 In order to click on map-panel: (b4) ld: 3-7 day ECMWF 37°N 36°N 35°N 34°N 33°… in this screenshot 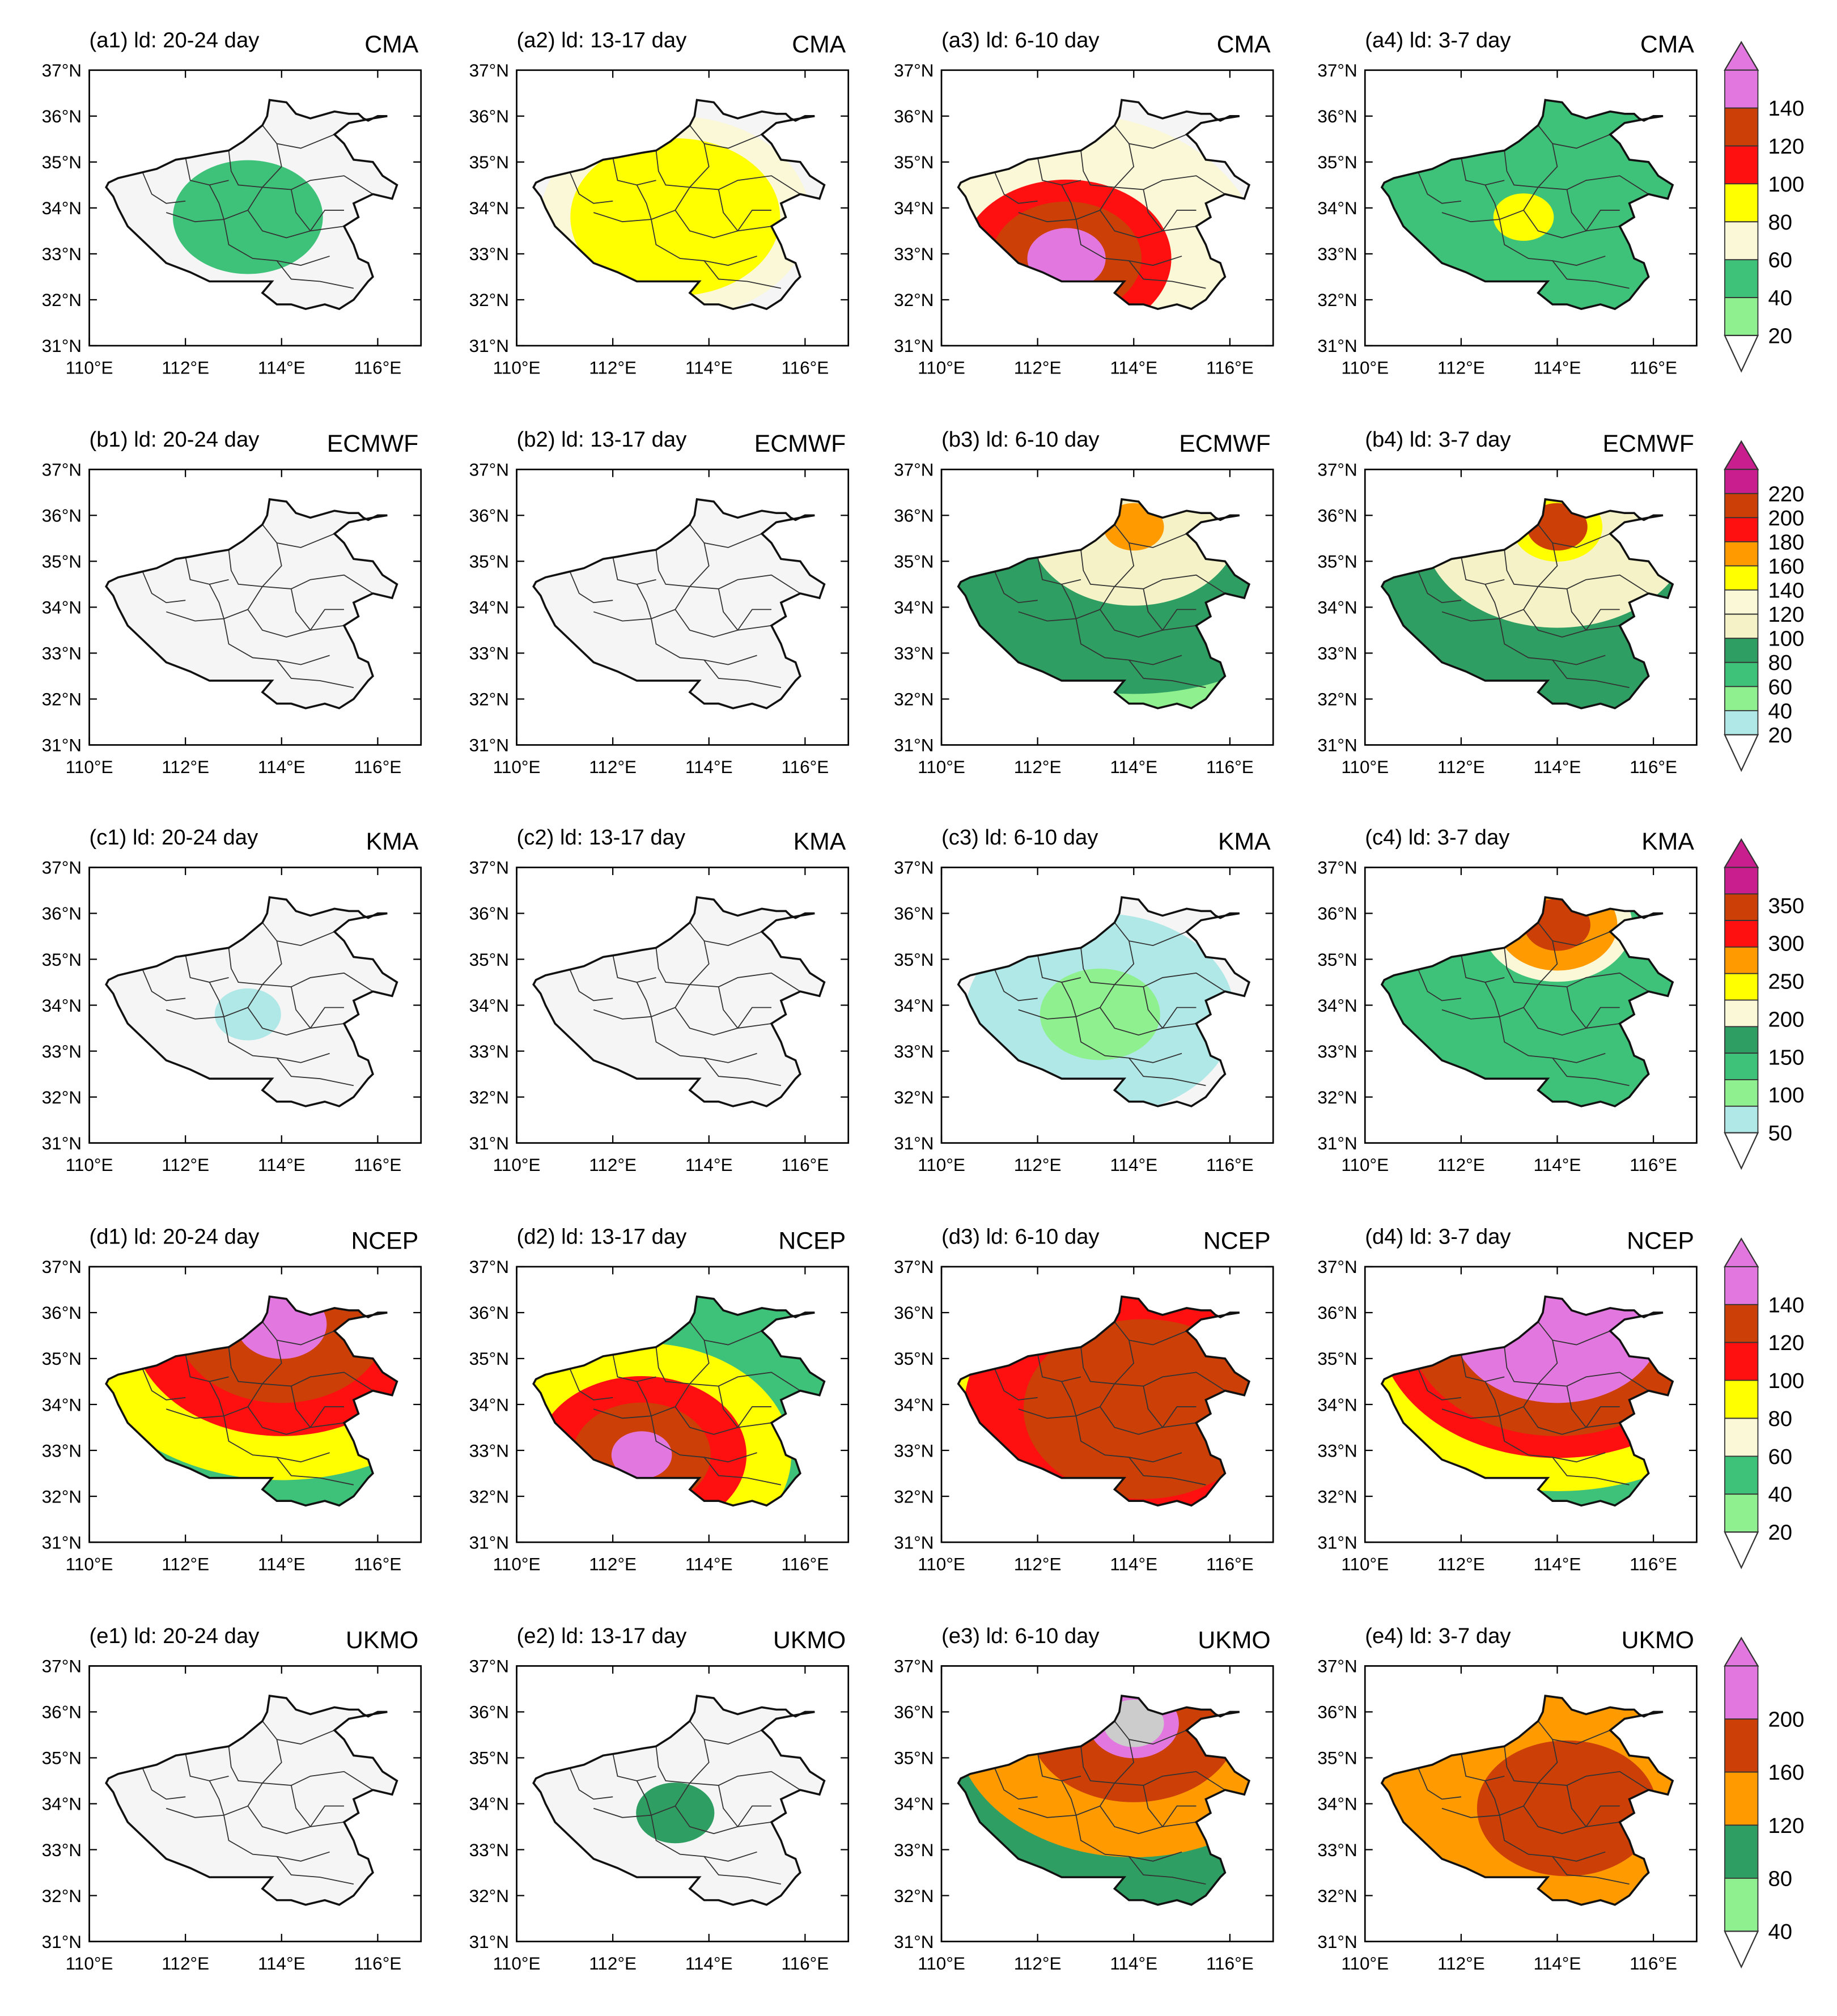, I will do `click(1507, 602)`.